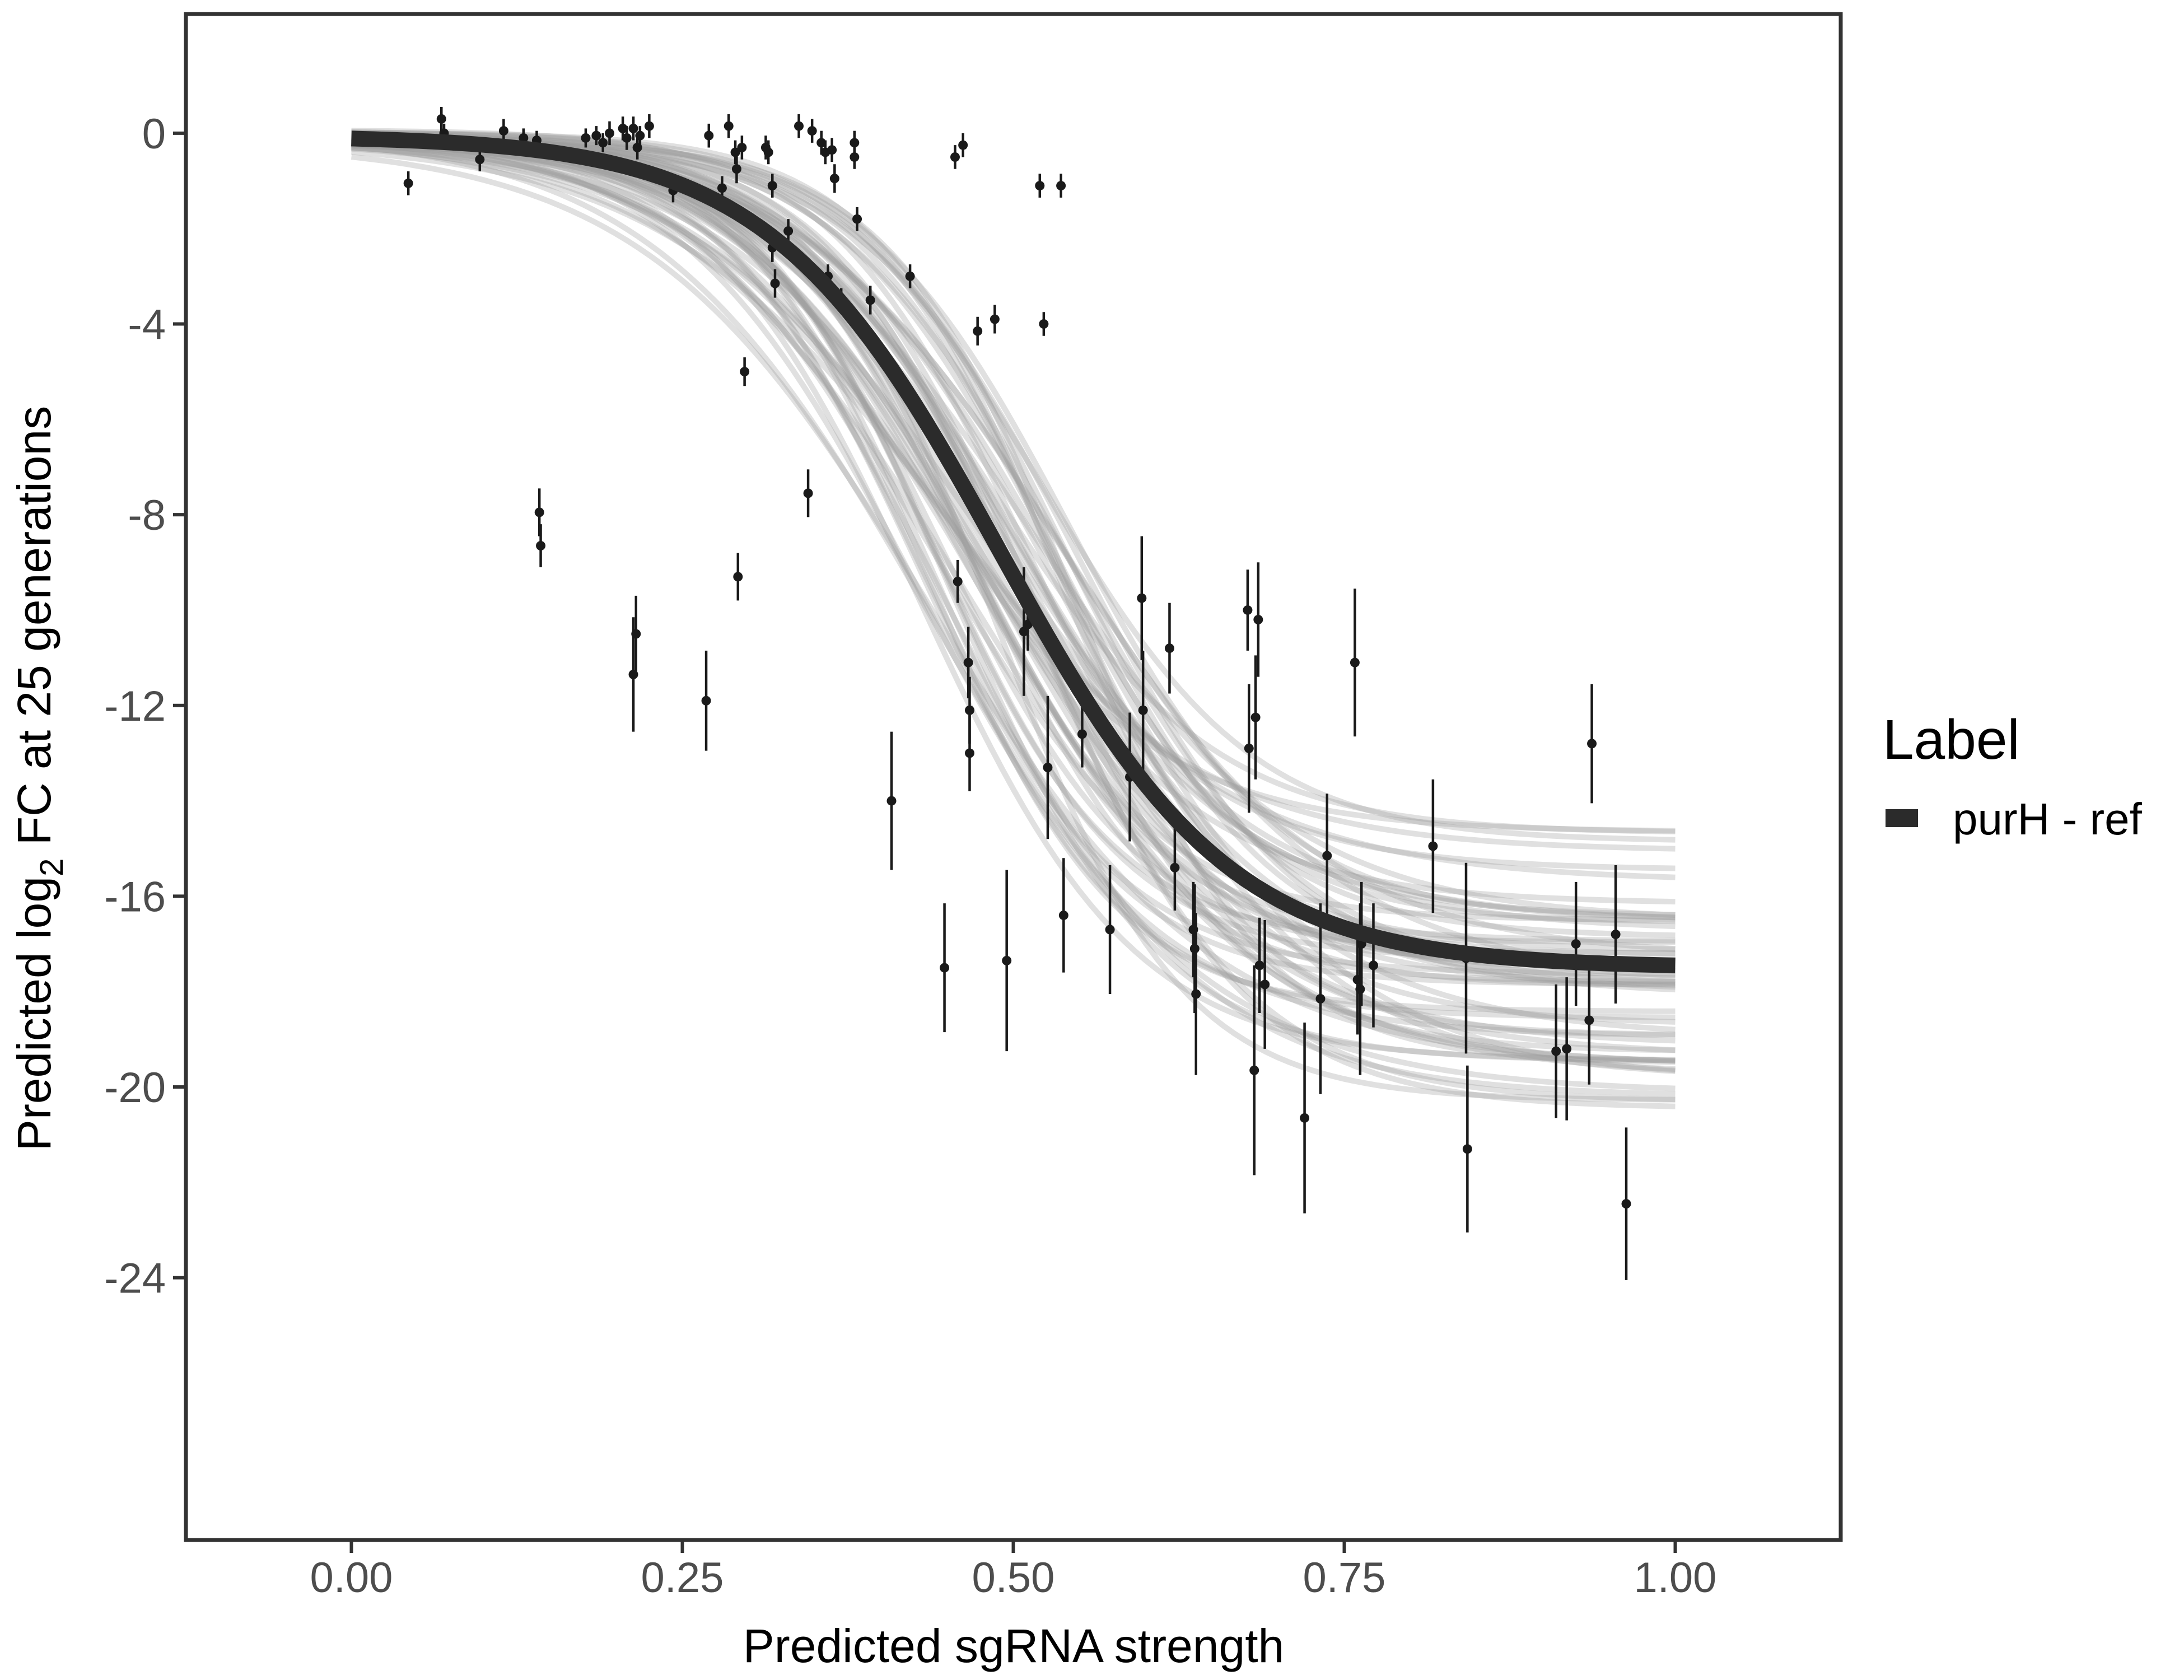 This screenshot has height=1680, width=2184. Describe the element at coordinates (1014, 1578) in the screenshot. I see `x-tick-label: 0.50` at that location.